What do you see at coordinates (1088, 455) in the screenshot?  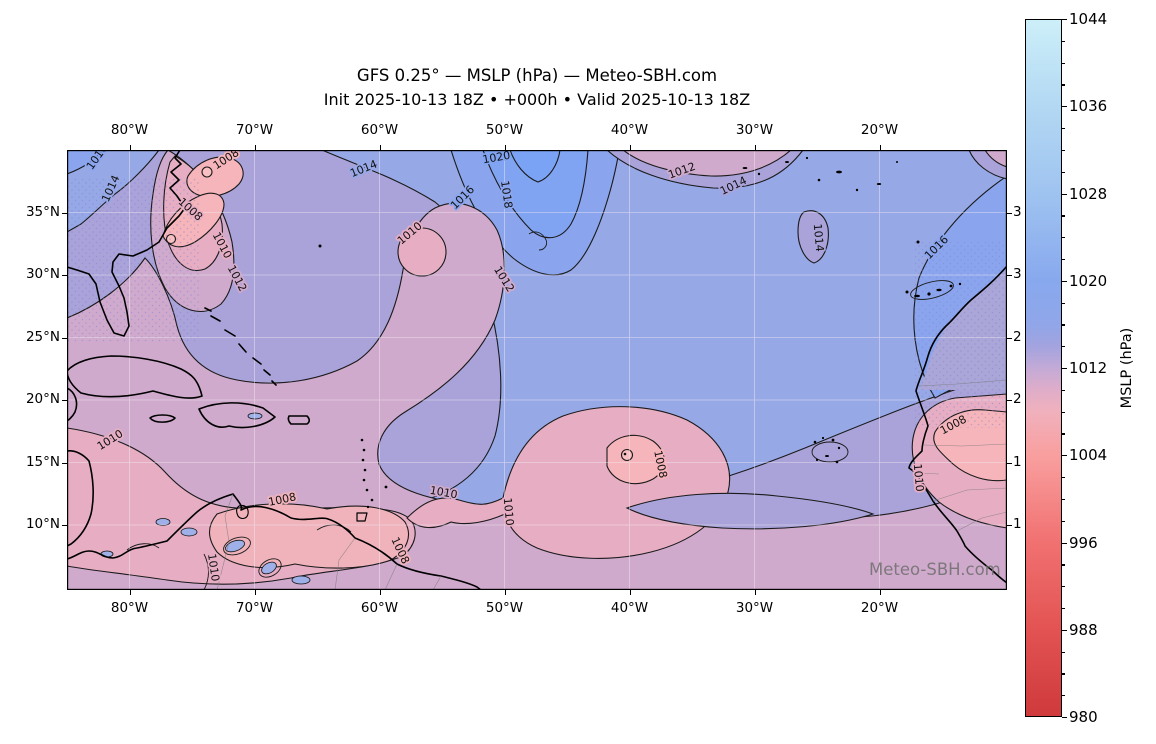 I see `colorbar-tick-label: 1004` at bounding box center [1088, 455].